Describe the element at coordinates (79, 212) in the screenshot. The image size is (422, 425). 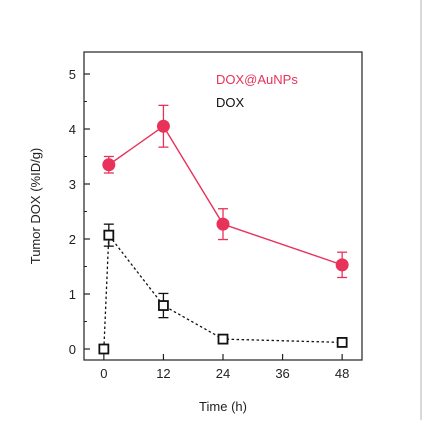
I see `y-axis: 0 1 2 3 4 5` at that location.